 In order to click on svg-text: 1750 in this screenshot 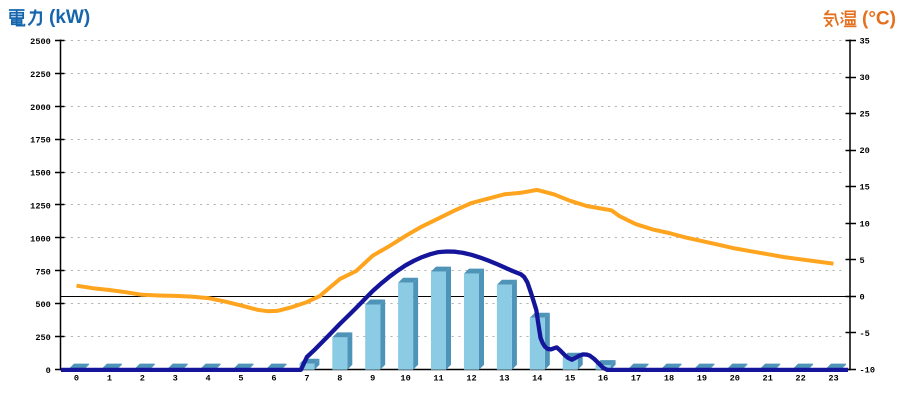, I will do `click(40, 141)`.